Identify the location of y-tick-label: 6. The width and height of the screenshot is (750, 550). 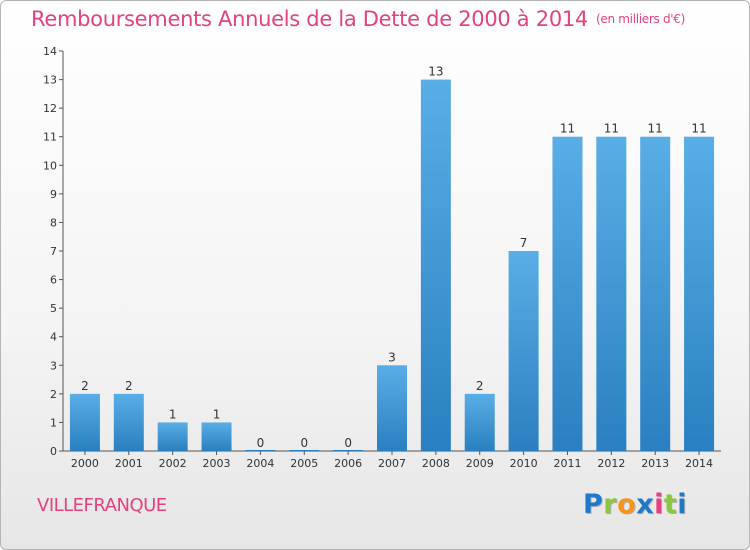
(53, 280).